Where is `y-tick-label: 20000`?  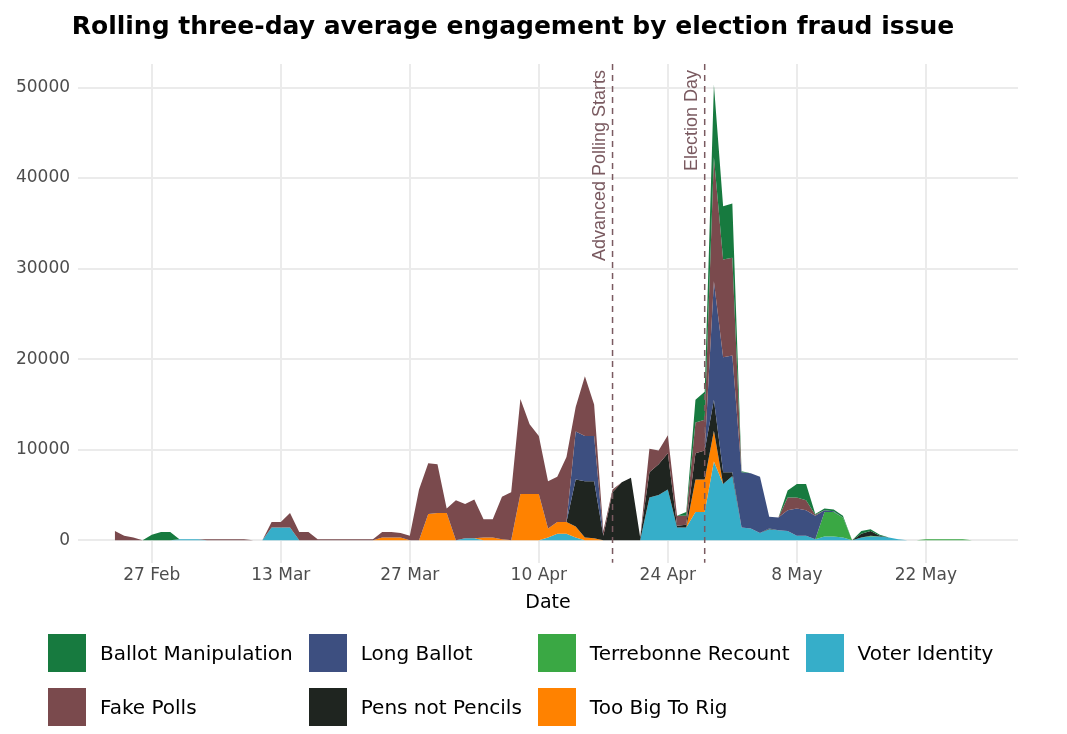 y-tick-label: 20000 is located at coordinates (43, 357).